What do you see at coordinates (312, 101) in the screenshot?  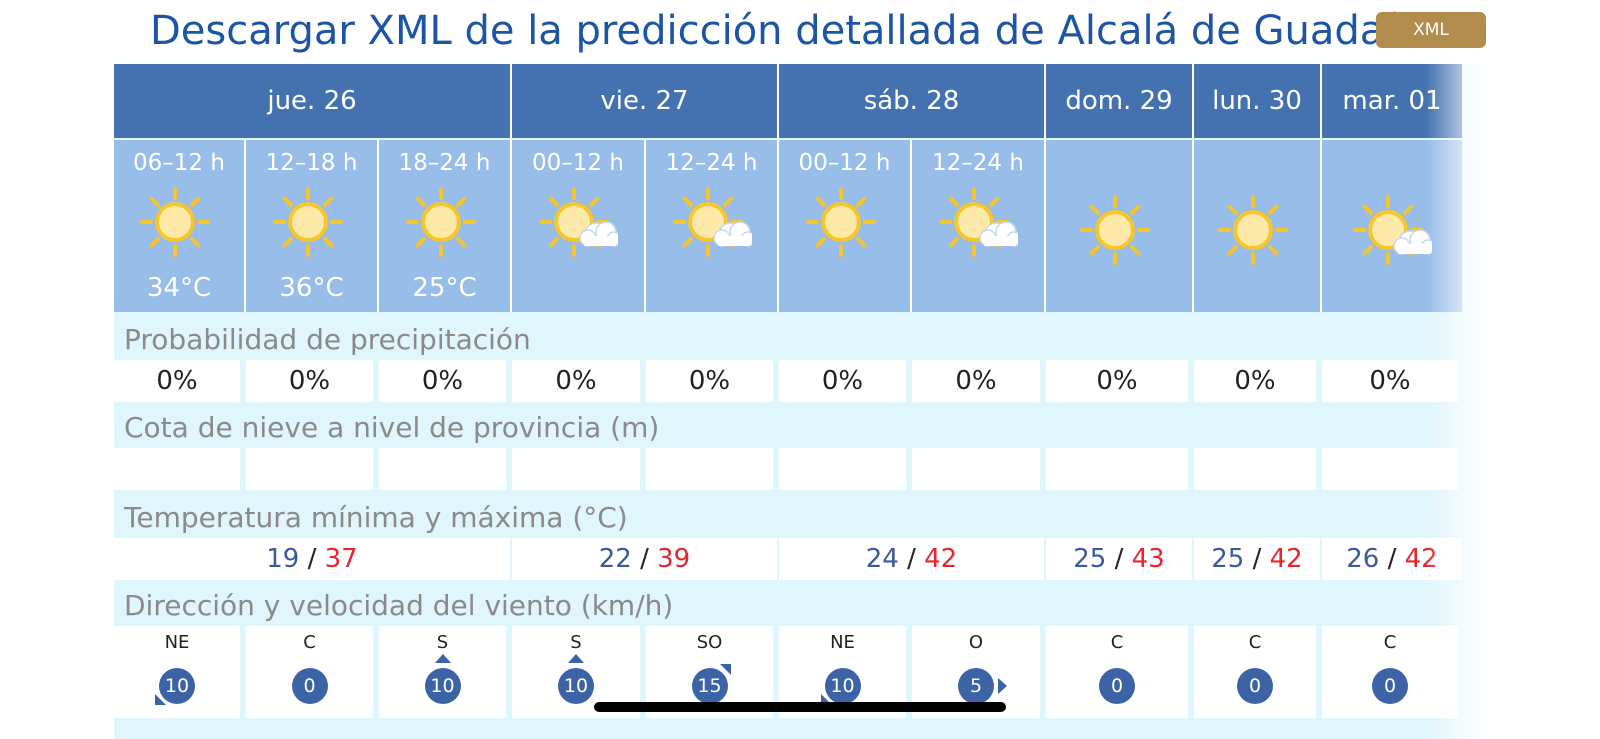 I see `day-header: jue. 26` at bounding box center [312, 101].